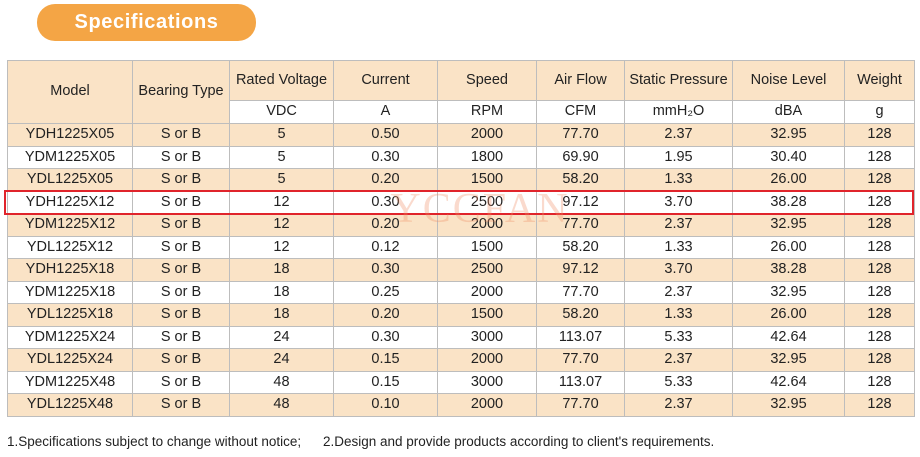  I want to click on cell-current: 0.15, so click(385, 382).